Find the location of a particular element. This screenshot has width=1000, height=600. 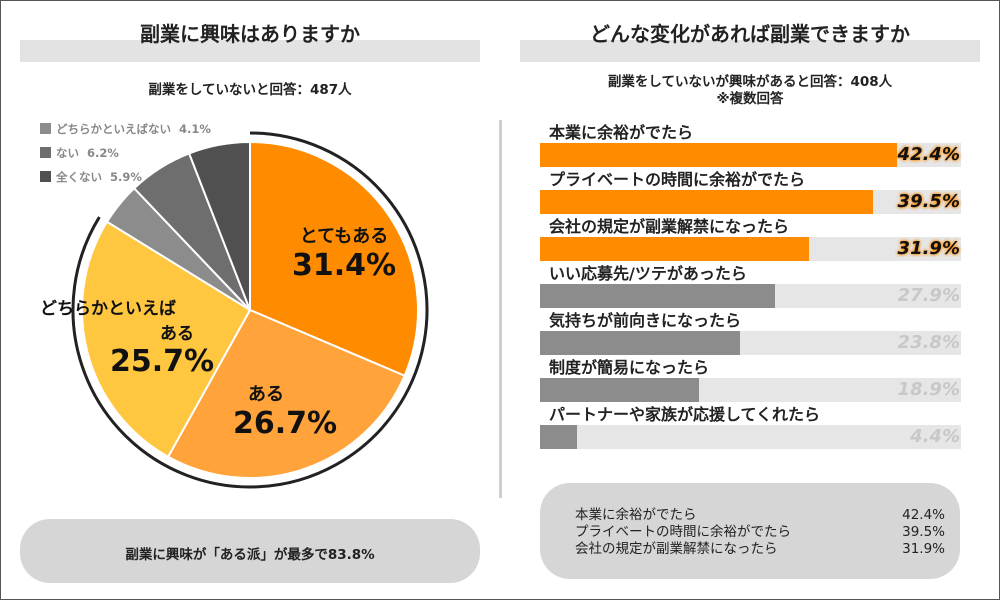

left-summary-pill is located at coordinates (250, 551).